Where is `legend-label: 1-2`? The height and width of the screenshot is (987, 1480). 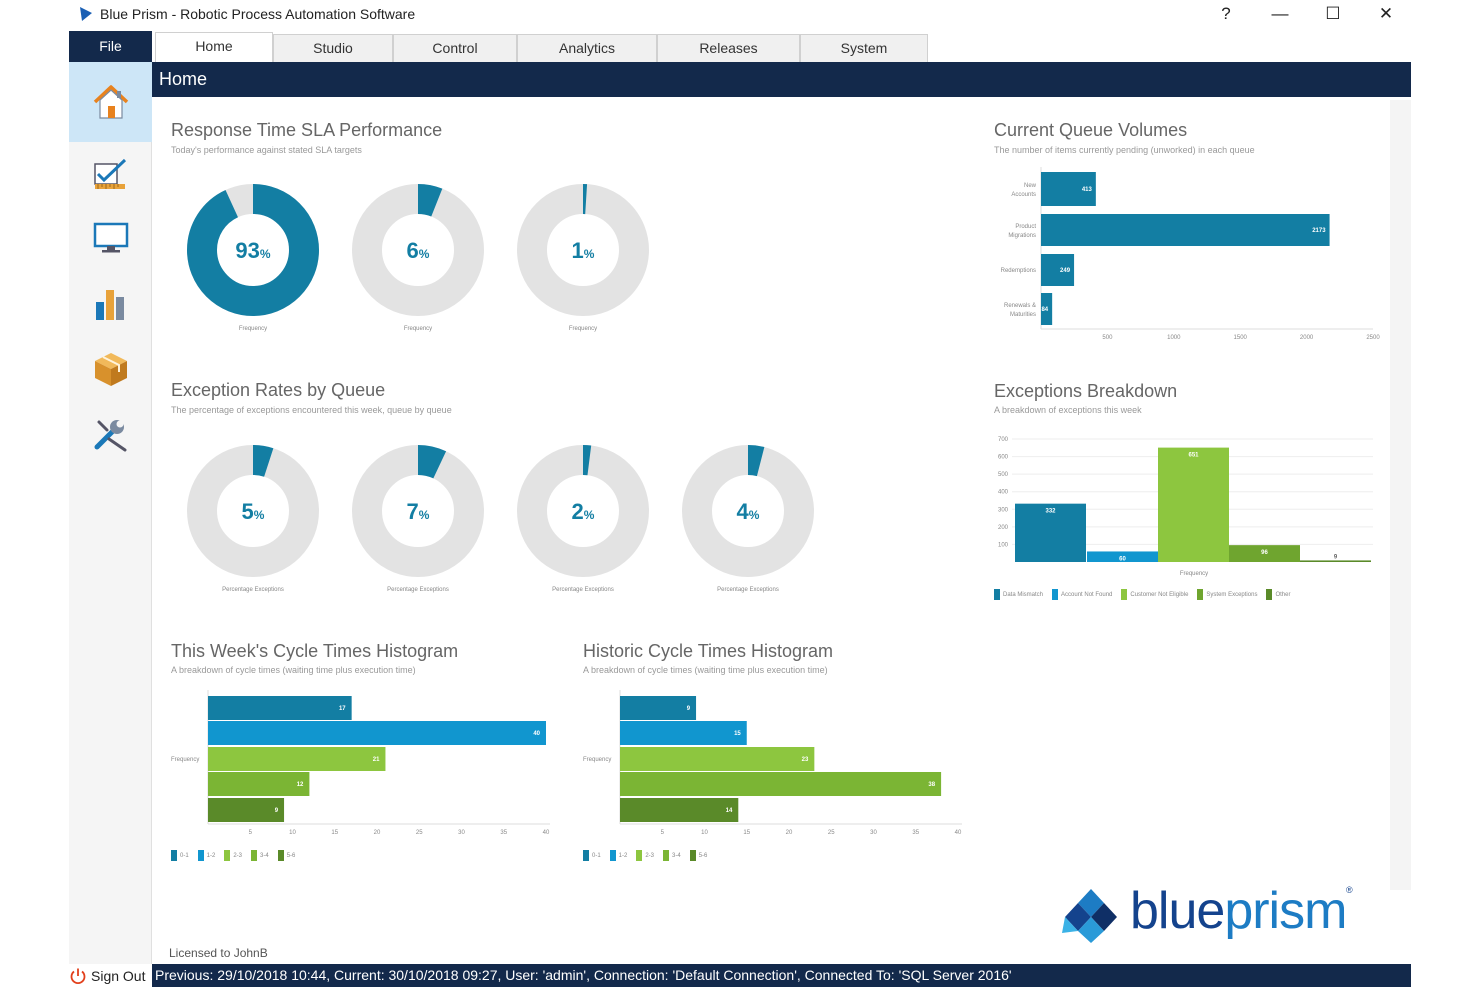 legend-label: 1-2 is located at coordinates (211, 855).